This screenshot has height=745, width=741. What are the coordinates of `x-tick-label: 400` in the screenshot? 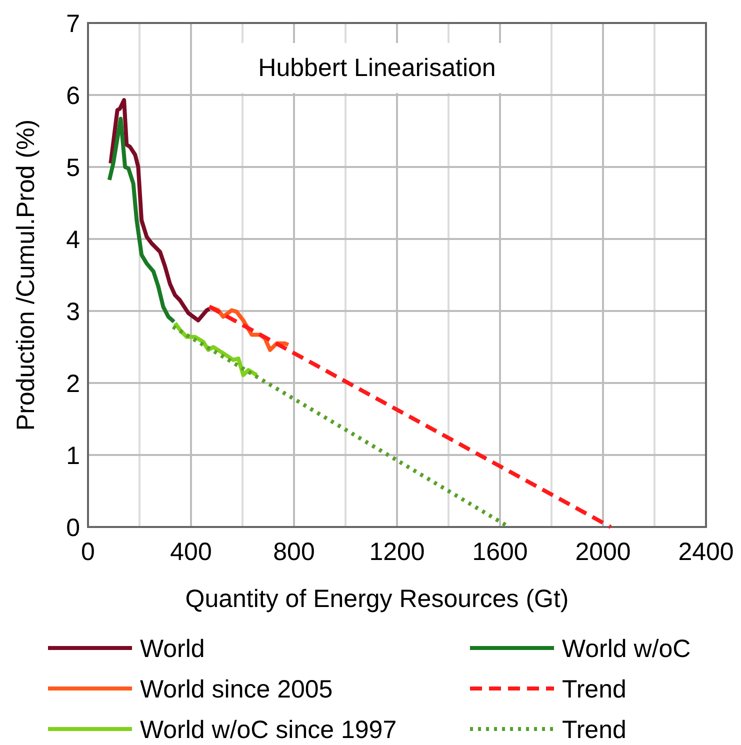 It's located at (191, 552).